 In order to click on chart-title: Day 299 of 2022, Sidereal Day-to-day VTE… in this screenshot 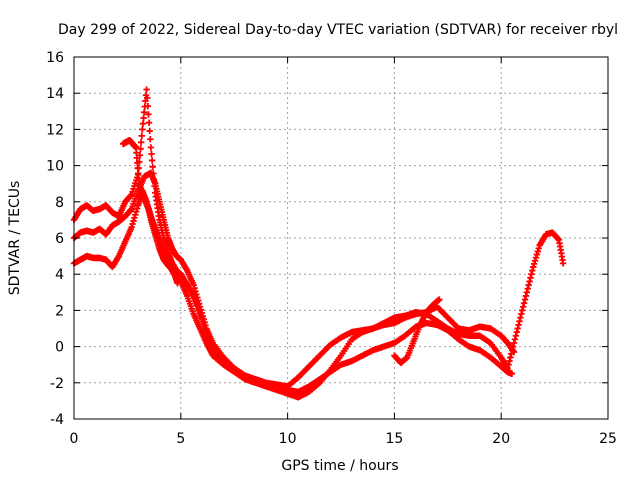, I will do `click(338, 30)`.